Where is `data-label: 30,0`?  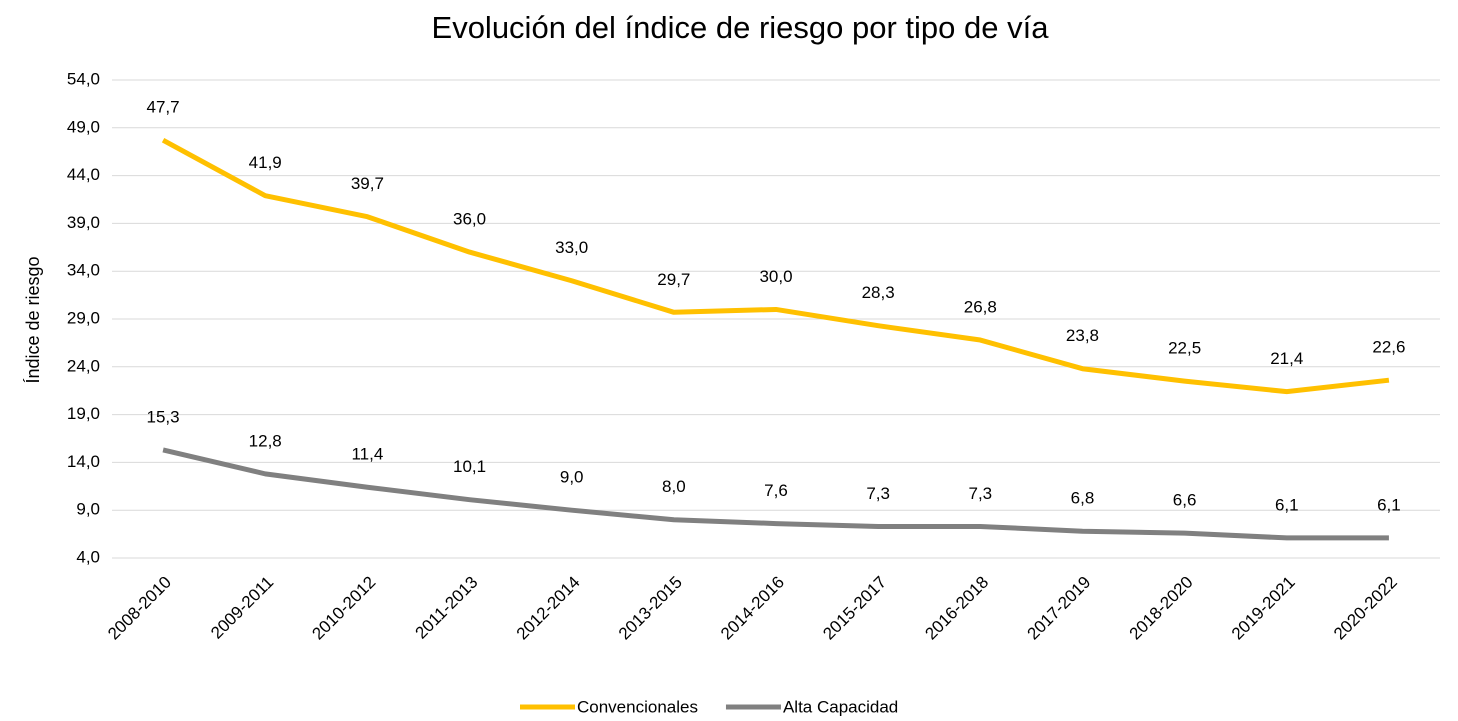 data-label: 30,0 is located at coordinates (775, 276).